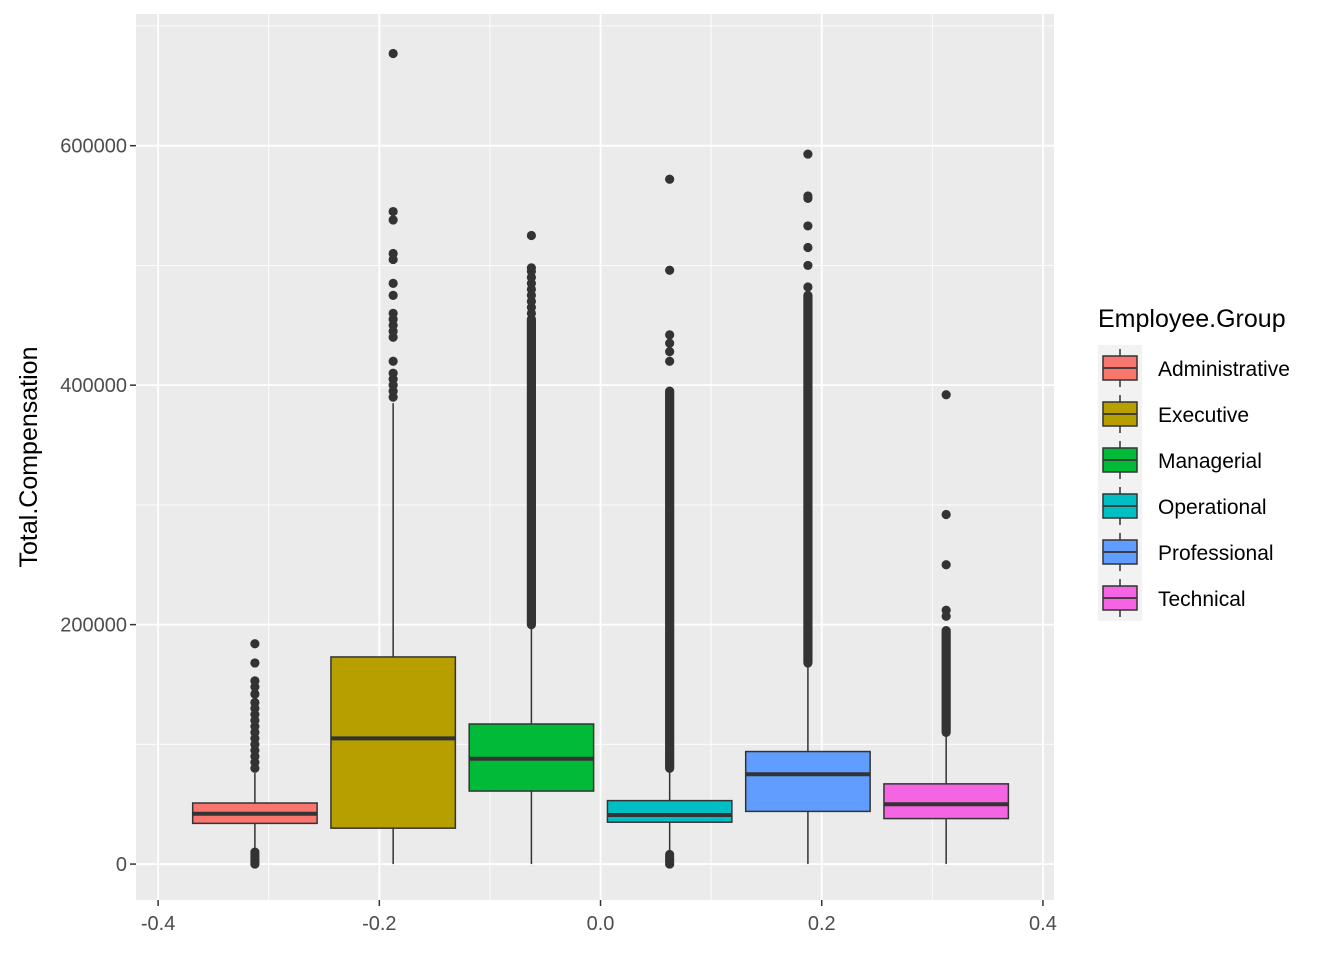  I want to click on x-axis: -0.4 -0.2 0.0 0.2 0.4, so click(599, 917).